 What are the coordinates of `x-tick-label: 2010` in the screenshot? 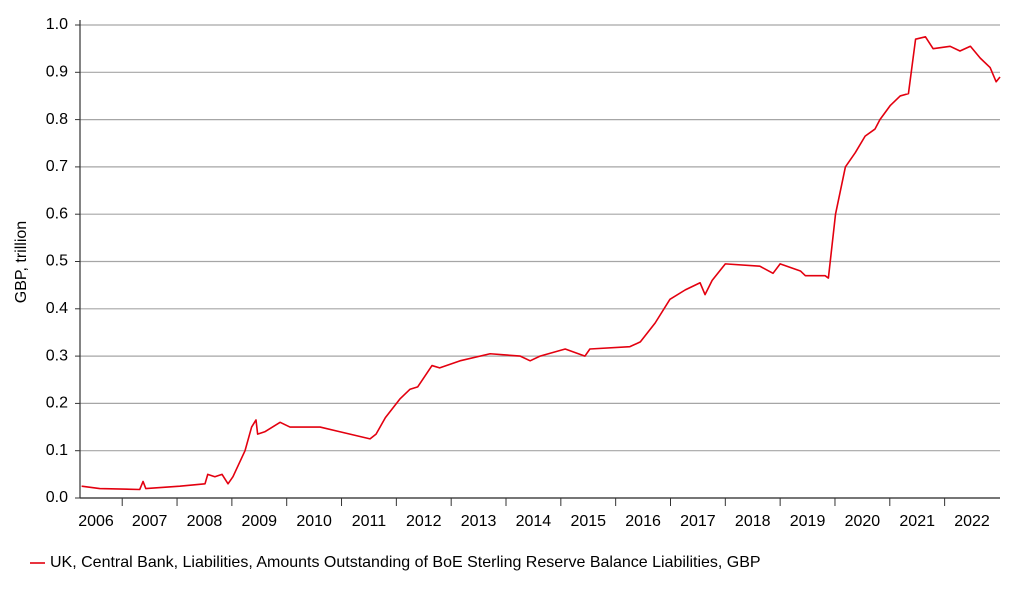 It's located at (314, 521).